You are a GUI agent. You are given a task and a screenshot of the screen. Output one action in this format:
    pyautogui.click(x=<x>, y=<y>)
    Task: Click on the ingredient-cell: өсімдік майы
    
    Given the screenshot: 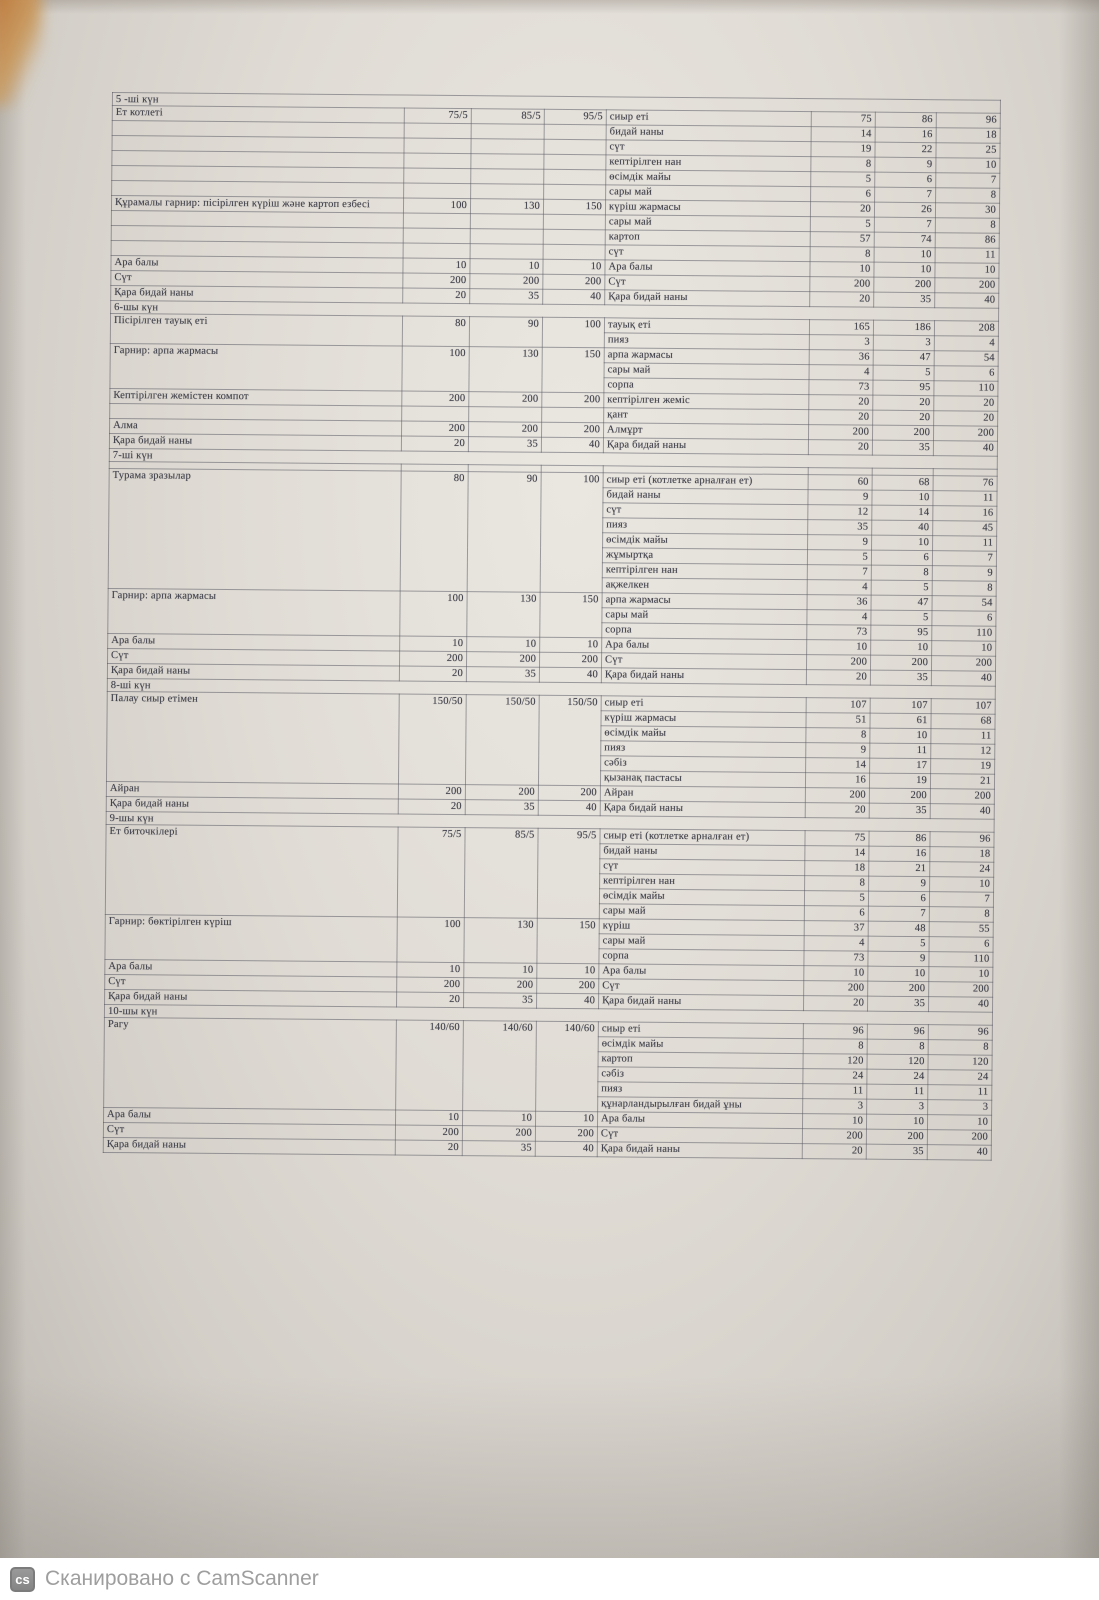 What is the action you would take?
    pyautogui.click(x=701, y=1045)
    